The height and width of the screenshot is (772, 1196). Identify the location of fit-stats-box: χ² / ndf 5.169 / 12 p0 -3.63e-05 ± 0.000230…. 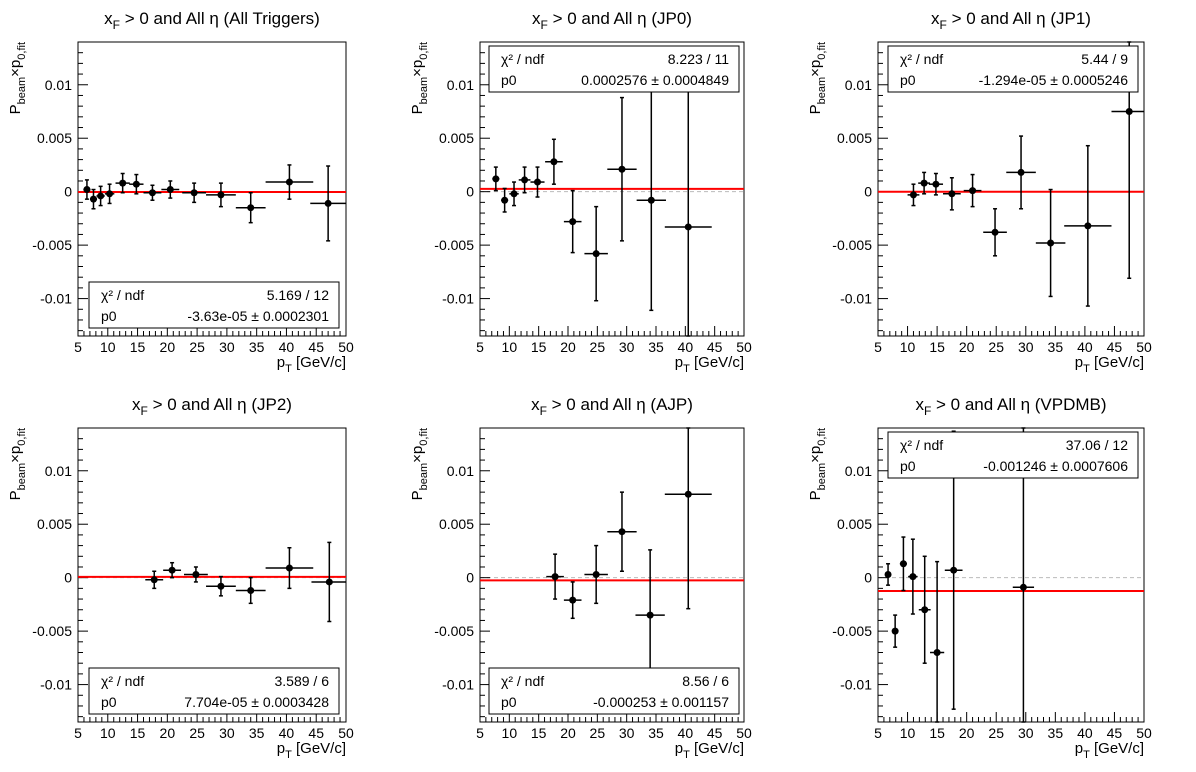
(214, 305).